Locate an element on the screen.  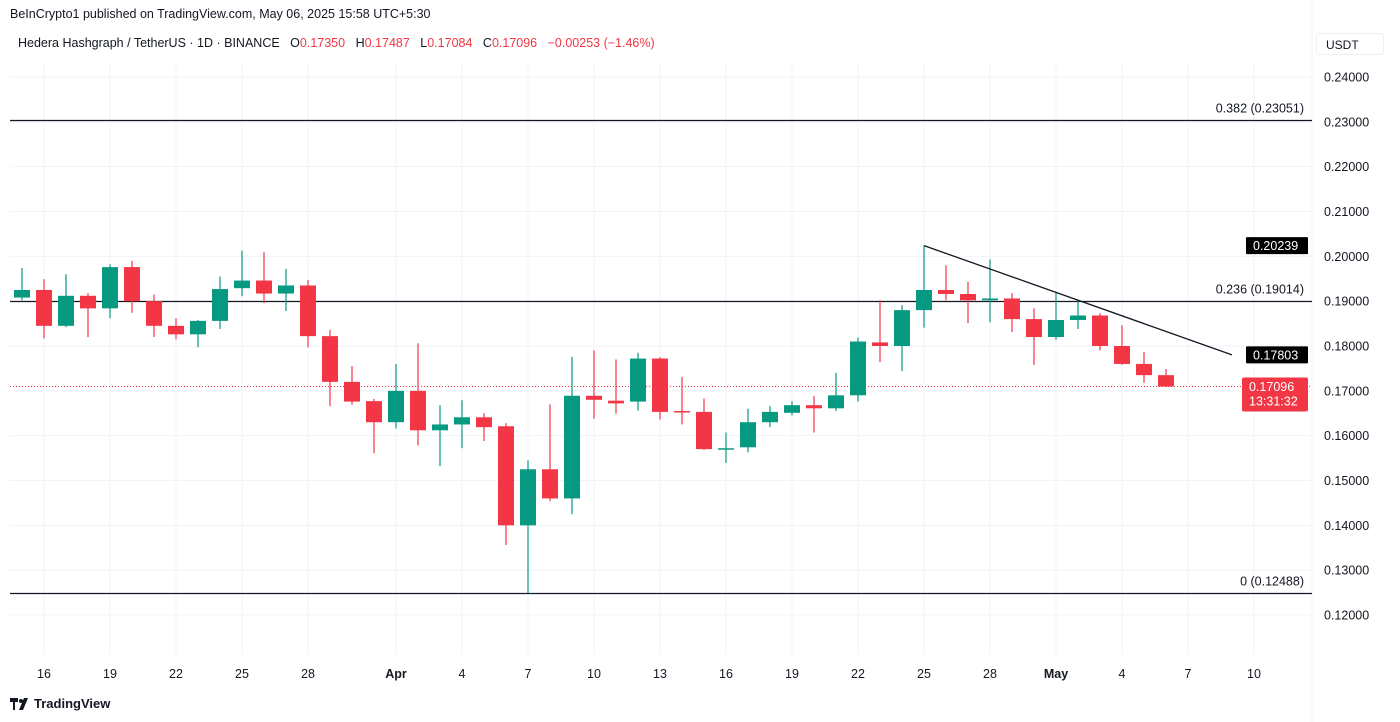
y-tick-label: 0.24000 is located at coordinates (1346, 78).